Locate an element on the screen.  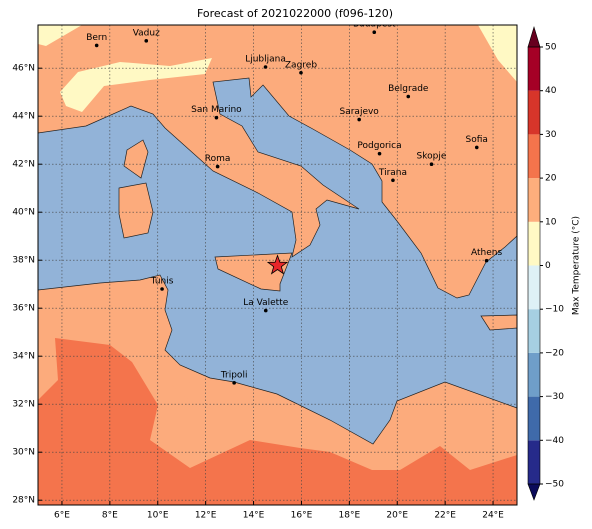
colorbar-extend-high is located at coordinates (534, 36).